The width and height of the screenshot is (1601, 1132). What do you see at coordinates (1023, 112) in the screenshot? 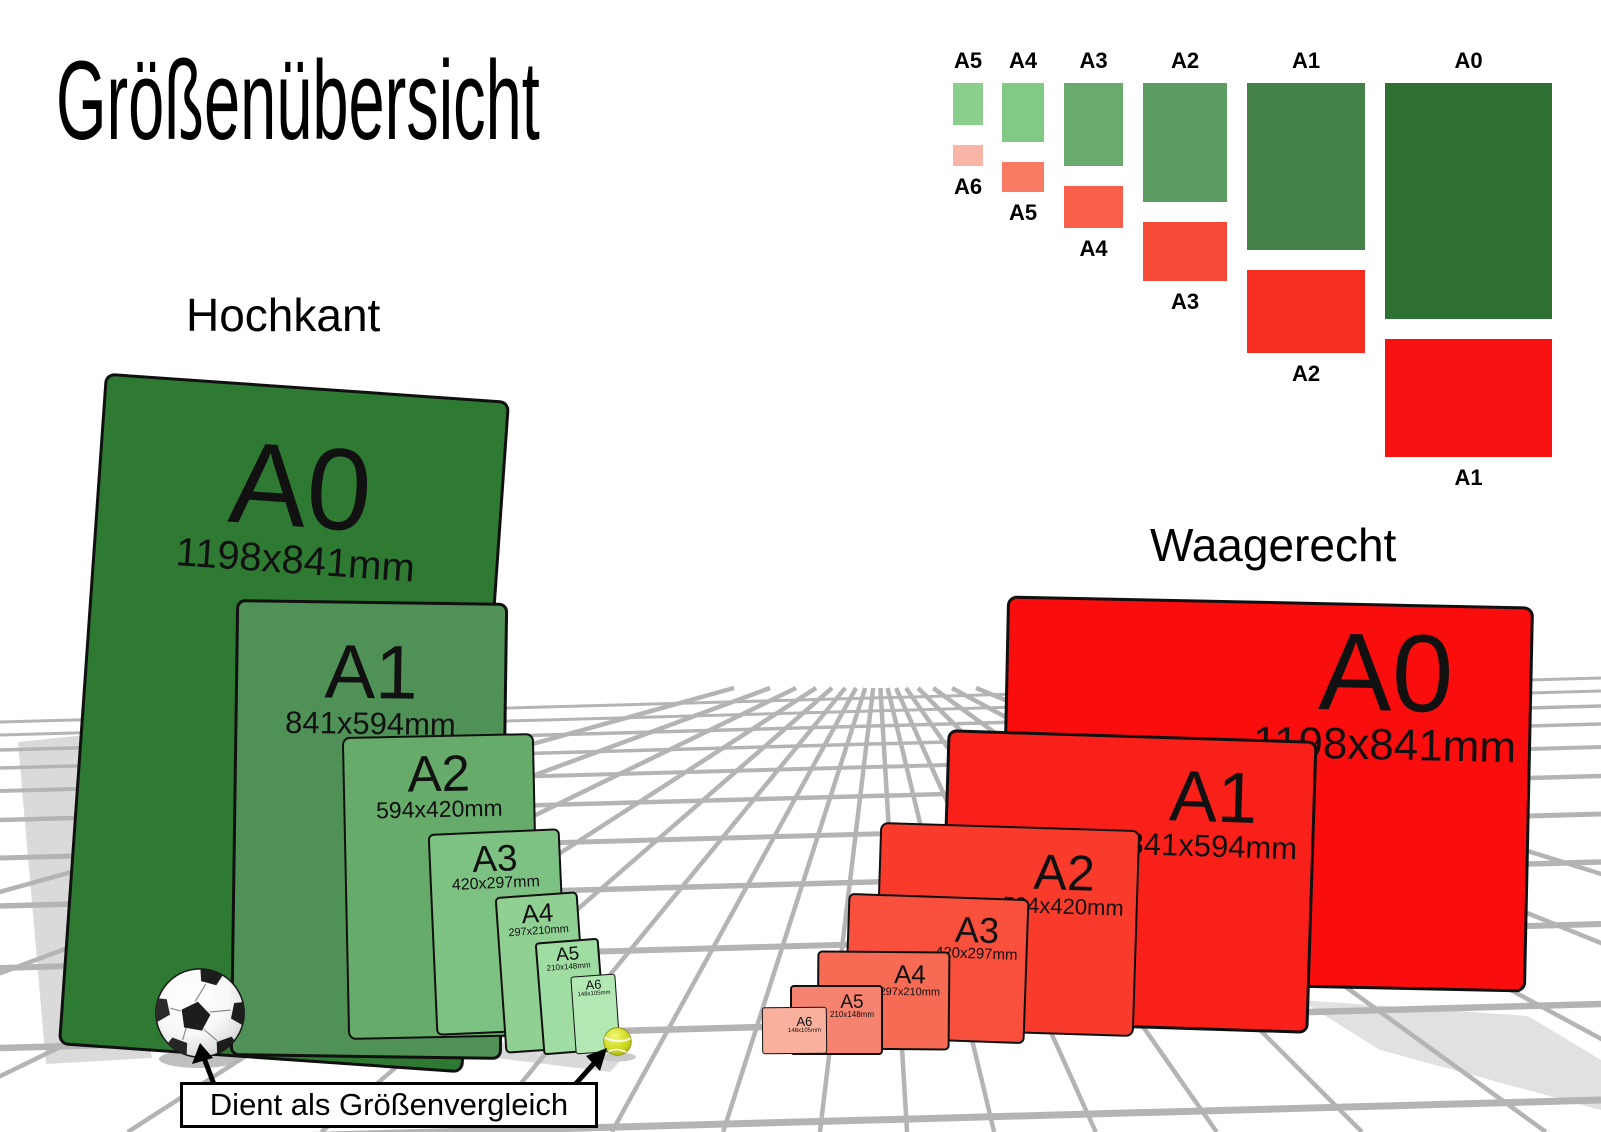
I see `legend-portrait-rect-a4` at bounding box center [1023, 112].